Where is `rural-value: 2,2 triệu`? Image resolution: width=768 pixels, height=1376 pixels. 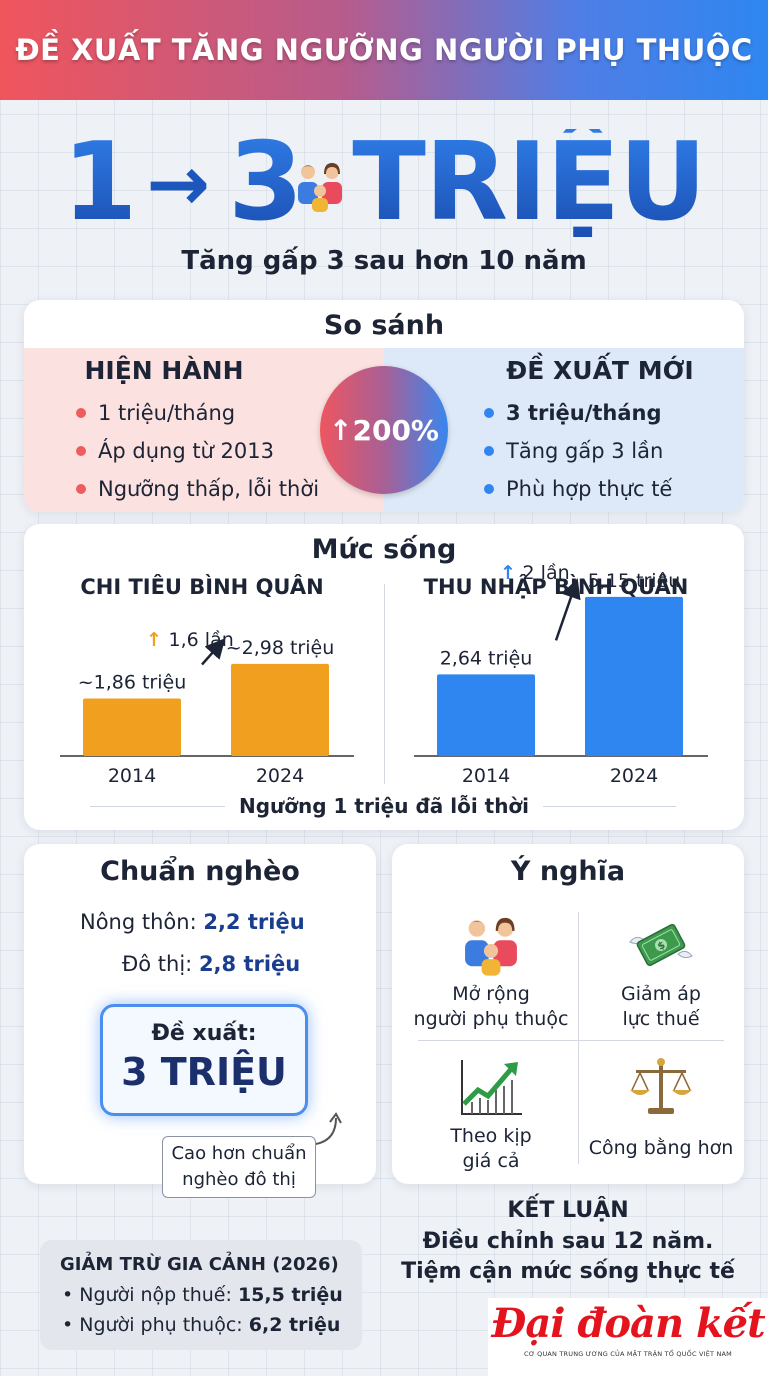
rural-value: 2,2 triệu is located at coordinates (254, 922).